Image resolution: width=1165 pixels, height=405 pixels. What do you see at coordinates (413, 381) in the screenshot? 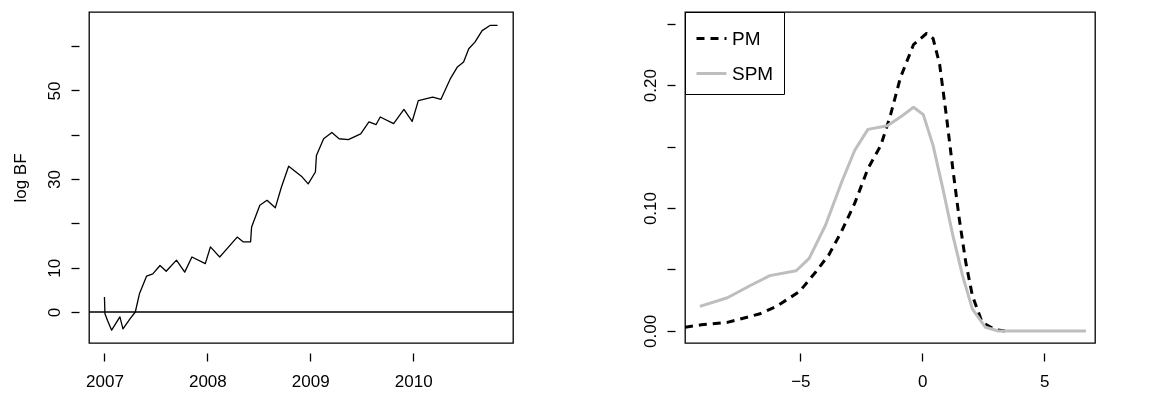
I see `x-tick-label: 2010` at bounding box center [413, 381].